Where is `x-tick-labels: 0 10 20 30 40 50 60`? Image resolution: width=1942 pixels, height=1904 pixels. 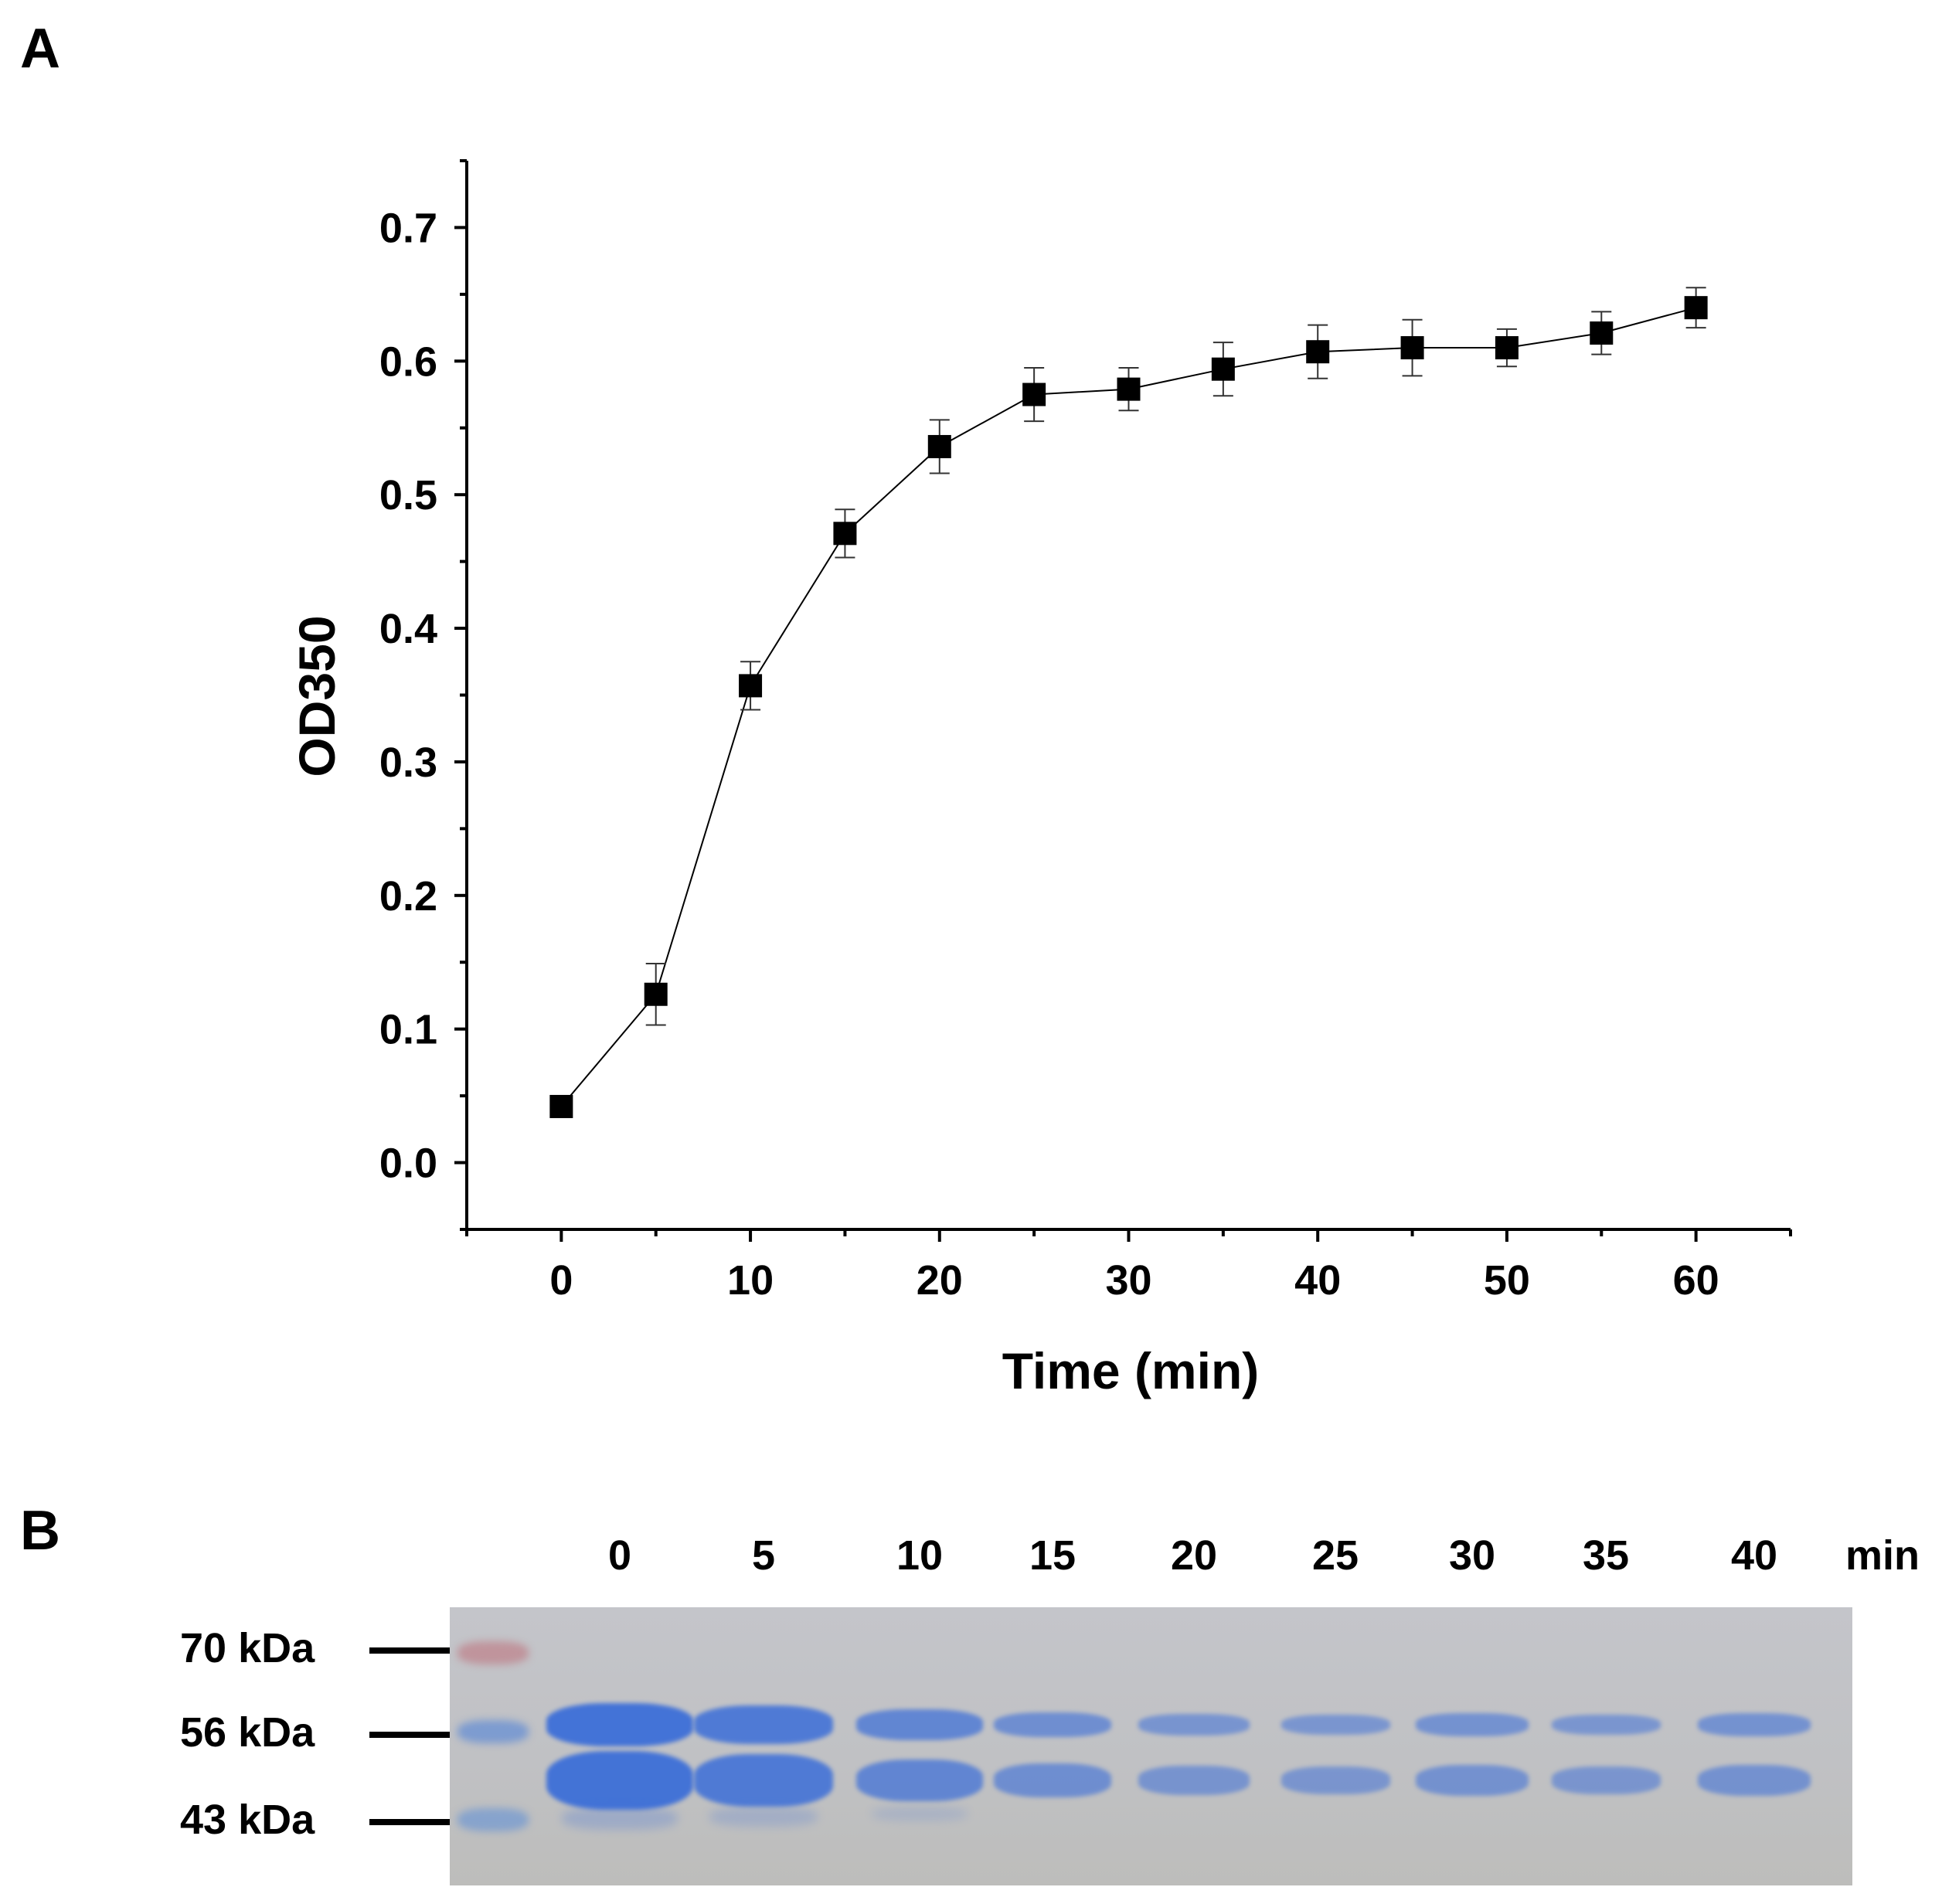 x-tick-labels: 0 10 20 30 40 50 60 is located at coordinates (1134, 1280).